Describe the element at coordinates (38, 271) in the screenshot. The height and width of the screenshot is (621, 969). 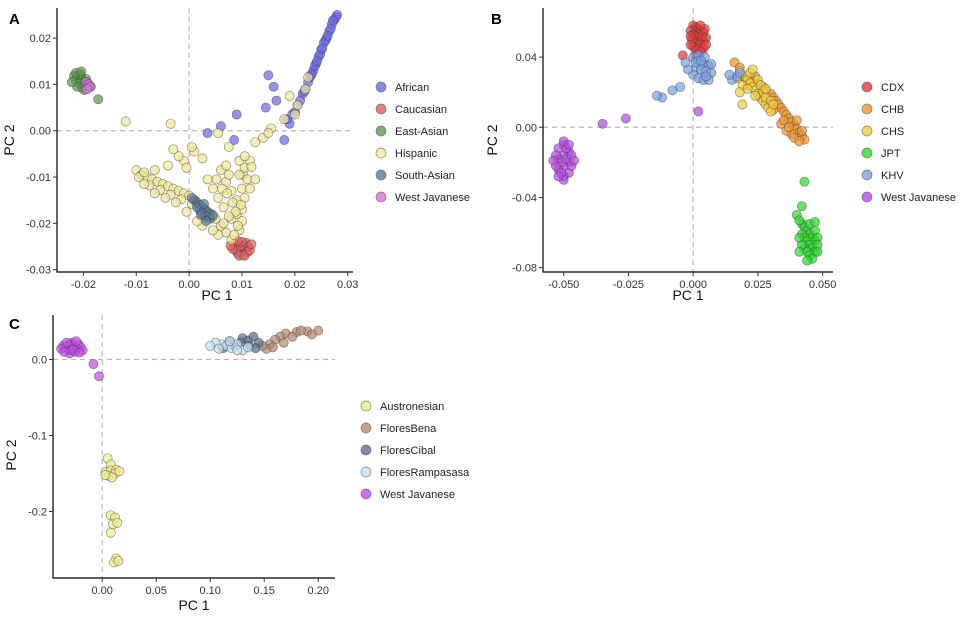
I see `y-tick-label: -0.03` at that location.